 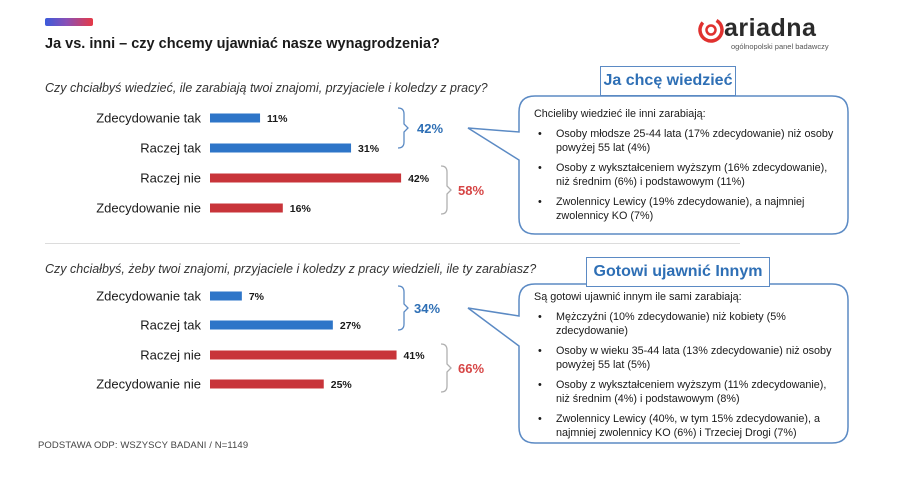 What do you see at coordinates (427, 308) in the screenshot?
I see `group-total-label: 34%` at bounding box center [427, 308].